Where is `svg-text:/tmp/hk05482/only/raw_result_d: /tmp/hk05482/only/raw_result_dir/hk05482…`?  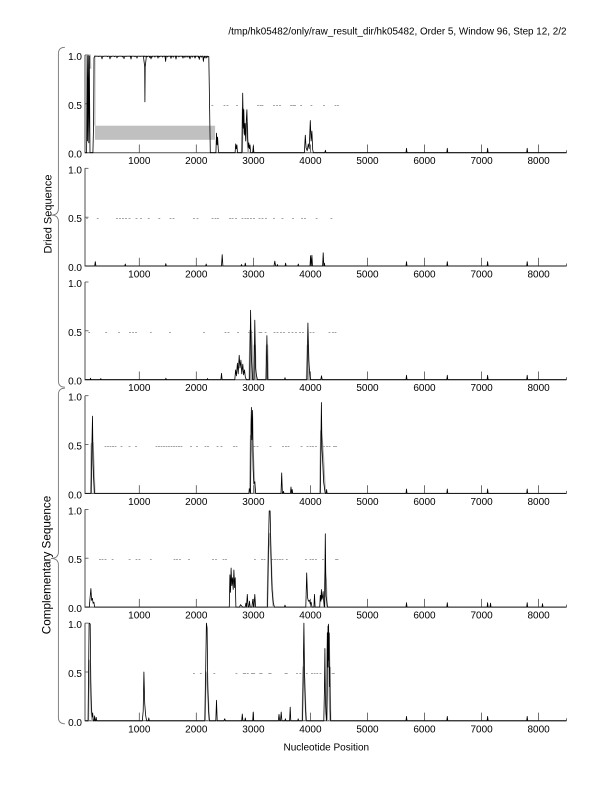 svg-text:/tmp/hk05482/only/raw_result_d: /tmp/hk05482/only/raw_result_dir/hk05482… is located at coordinates (397, 32).